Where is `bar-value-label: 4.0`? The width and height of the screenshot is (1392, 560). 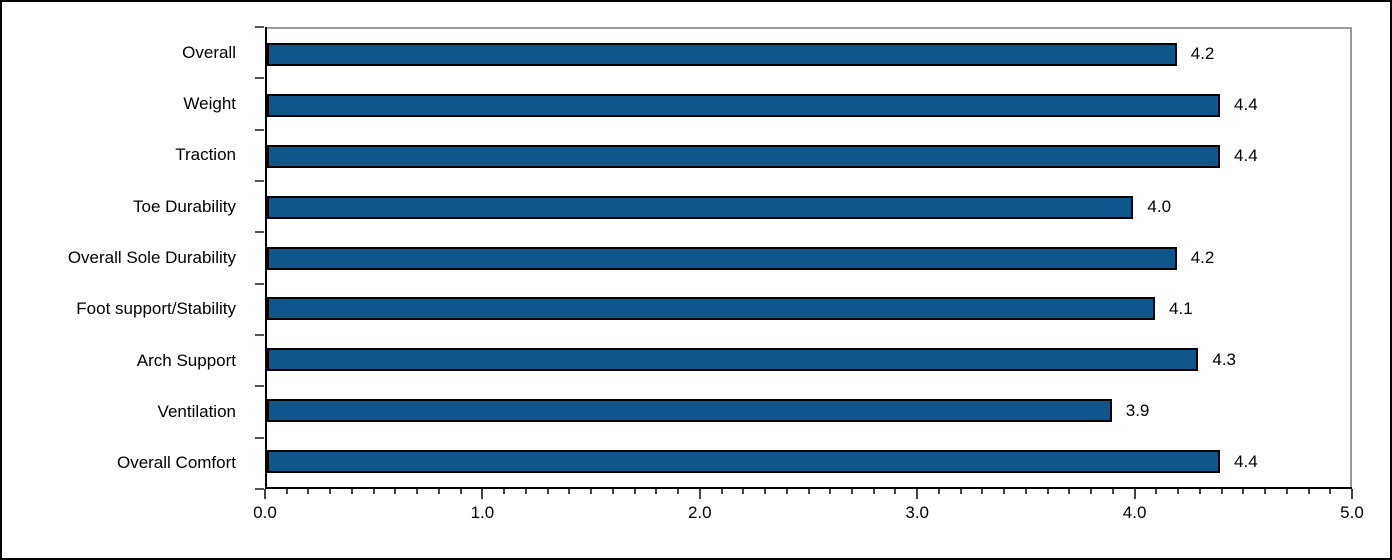 bar-value-label: 4.0 is located at coordinates (1159, 207).